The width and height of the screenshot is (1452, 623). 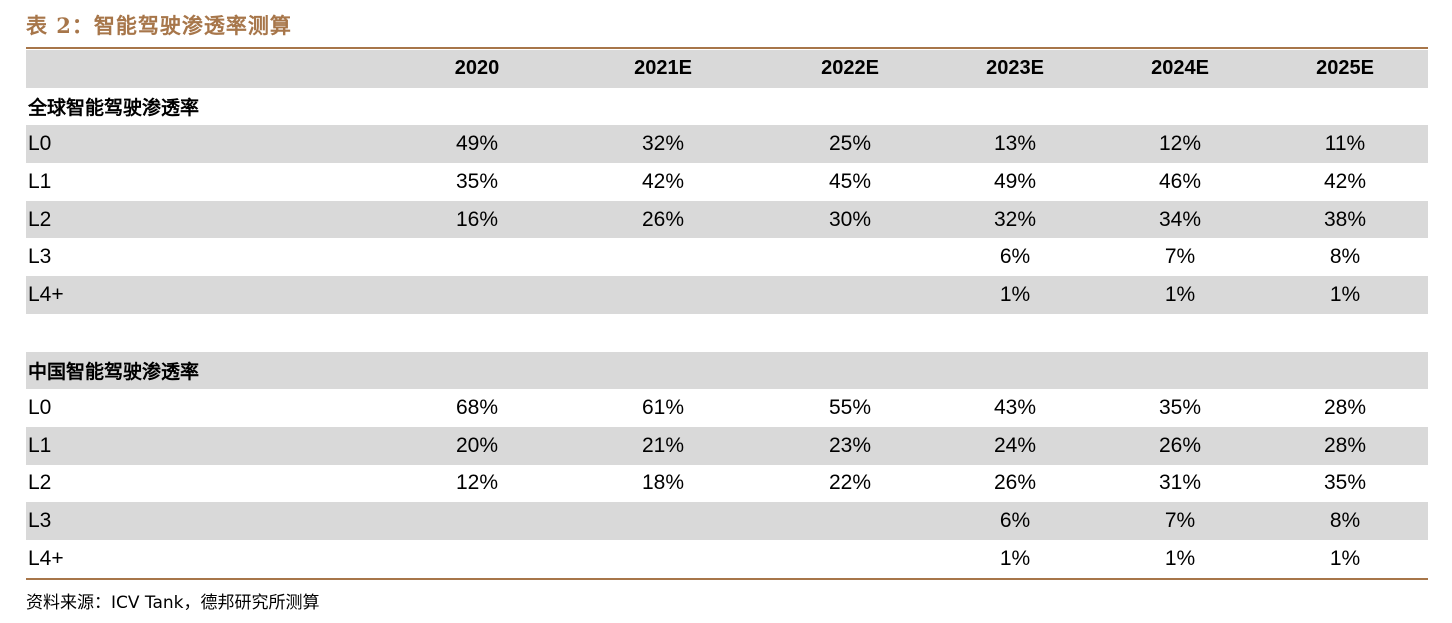 I want to click on table-cell: 22%, so click(x=850, y=483).